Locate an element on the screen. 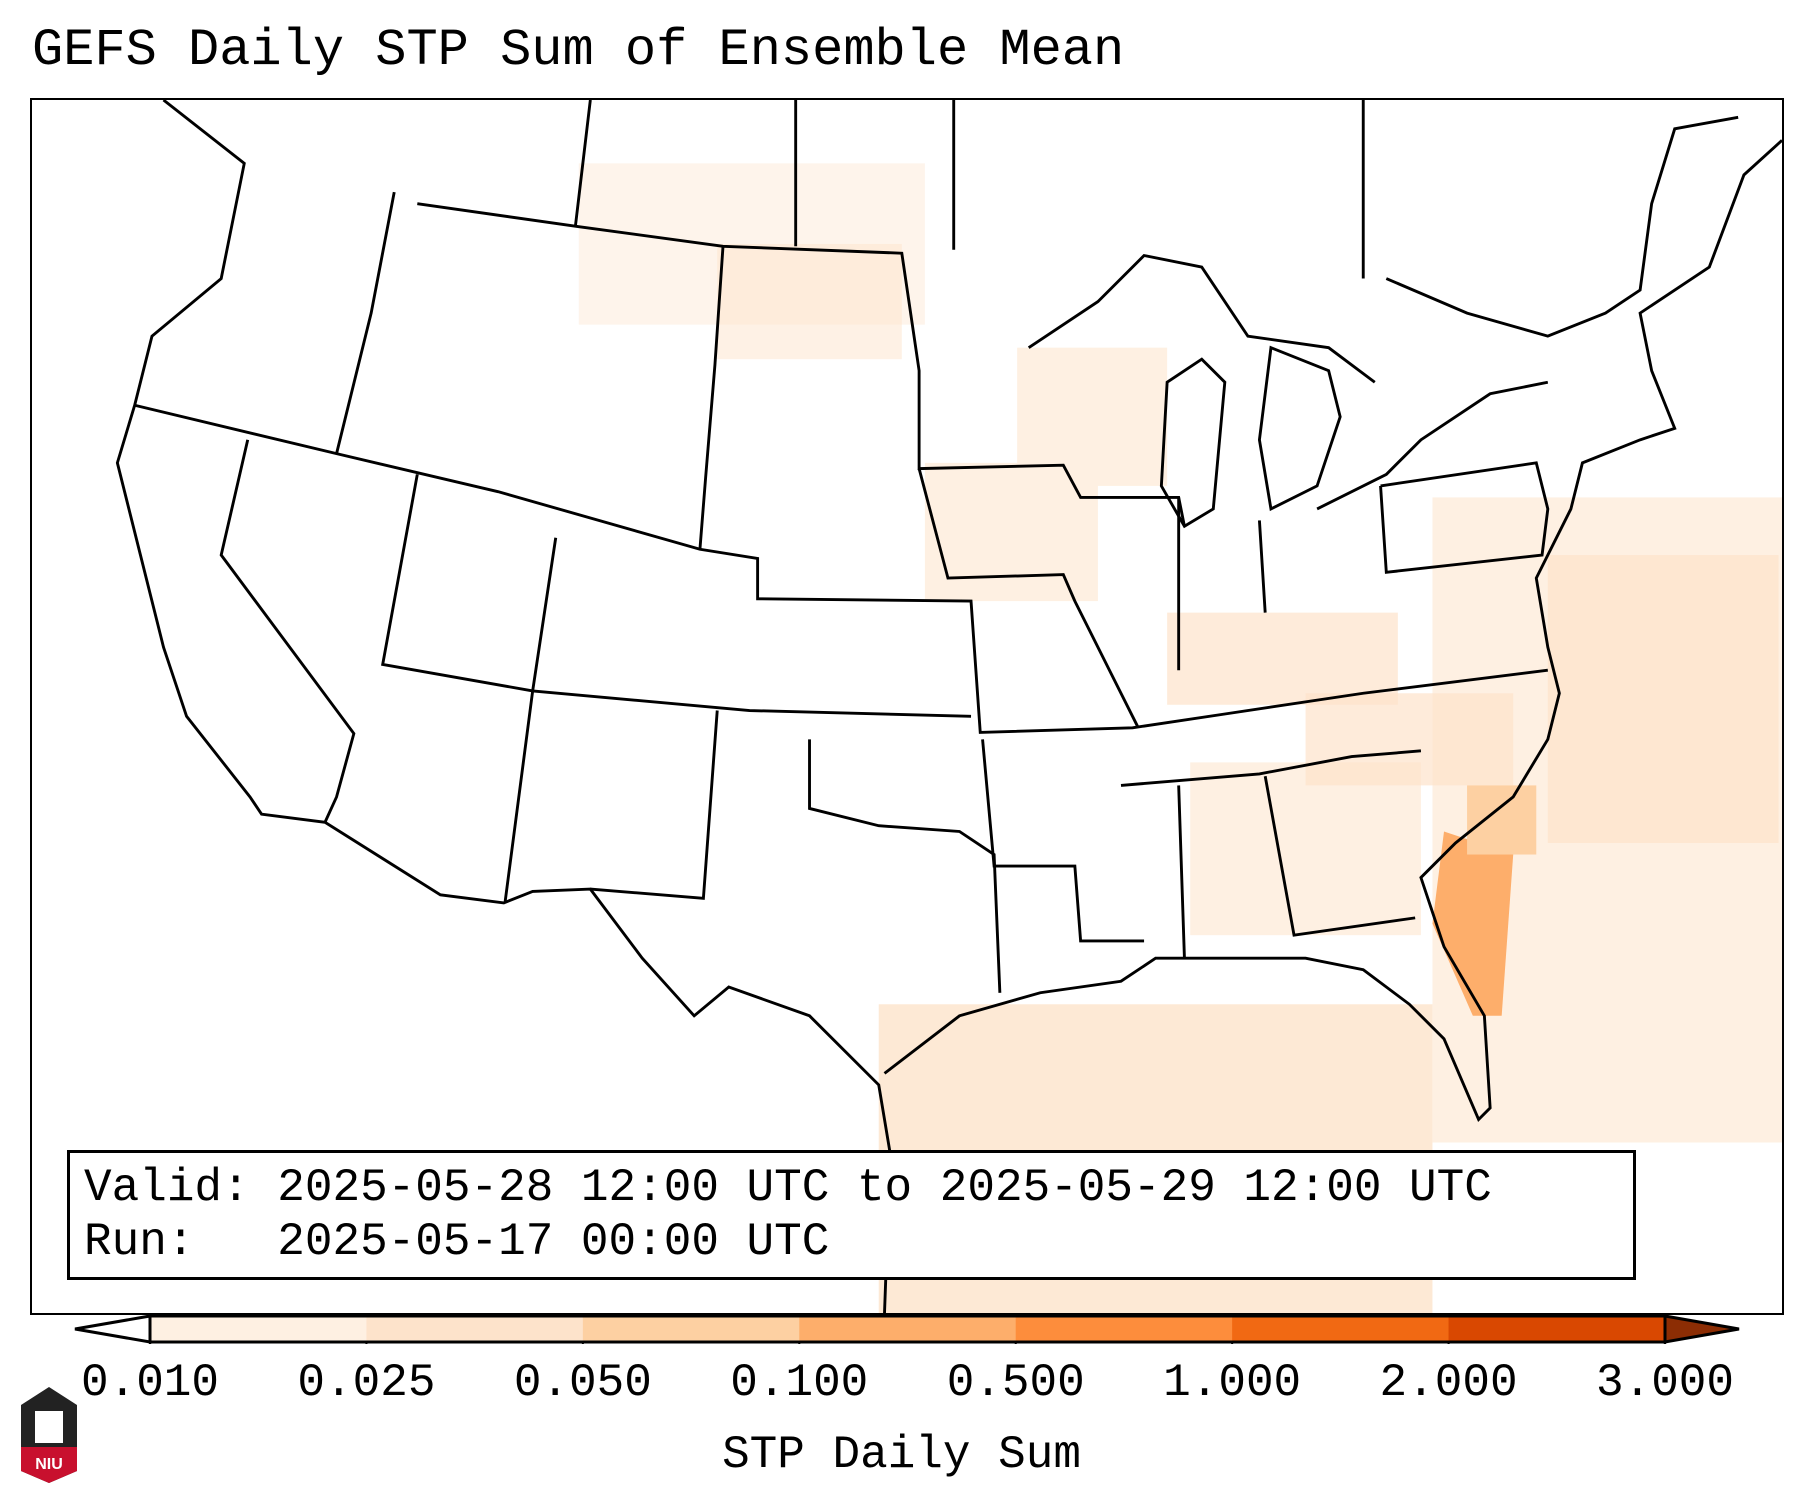 This screenshot has width=1803, height=1500. run-time: 2025-05-17 00:00 UTC is located at coordinates (553, 1242).